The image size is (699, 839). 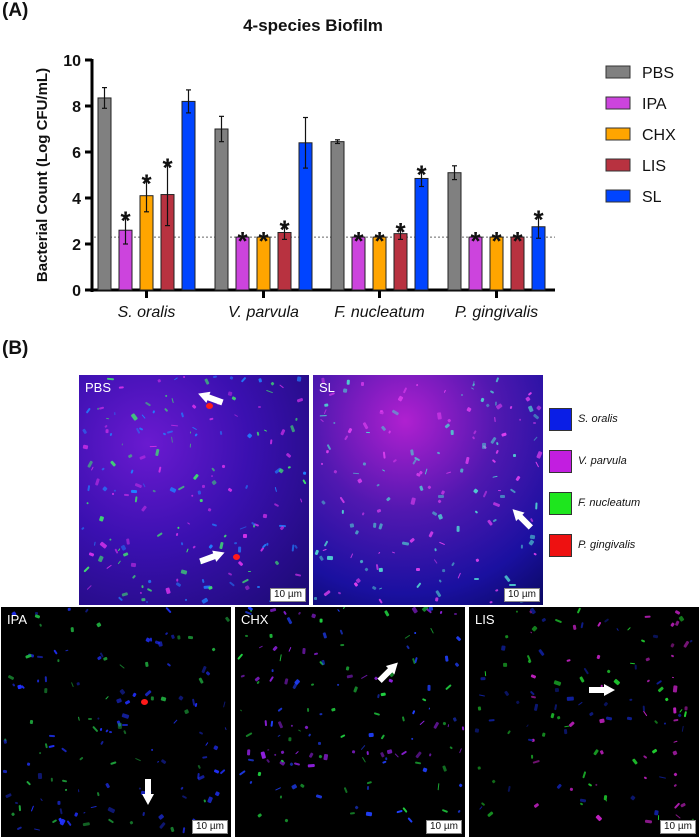 I want to click on svg-text: CHX, so click(x=659, y=135).